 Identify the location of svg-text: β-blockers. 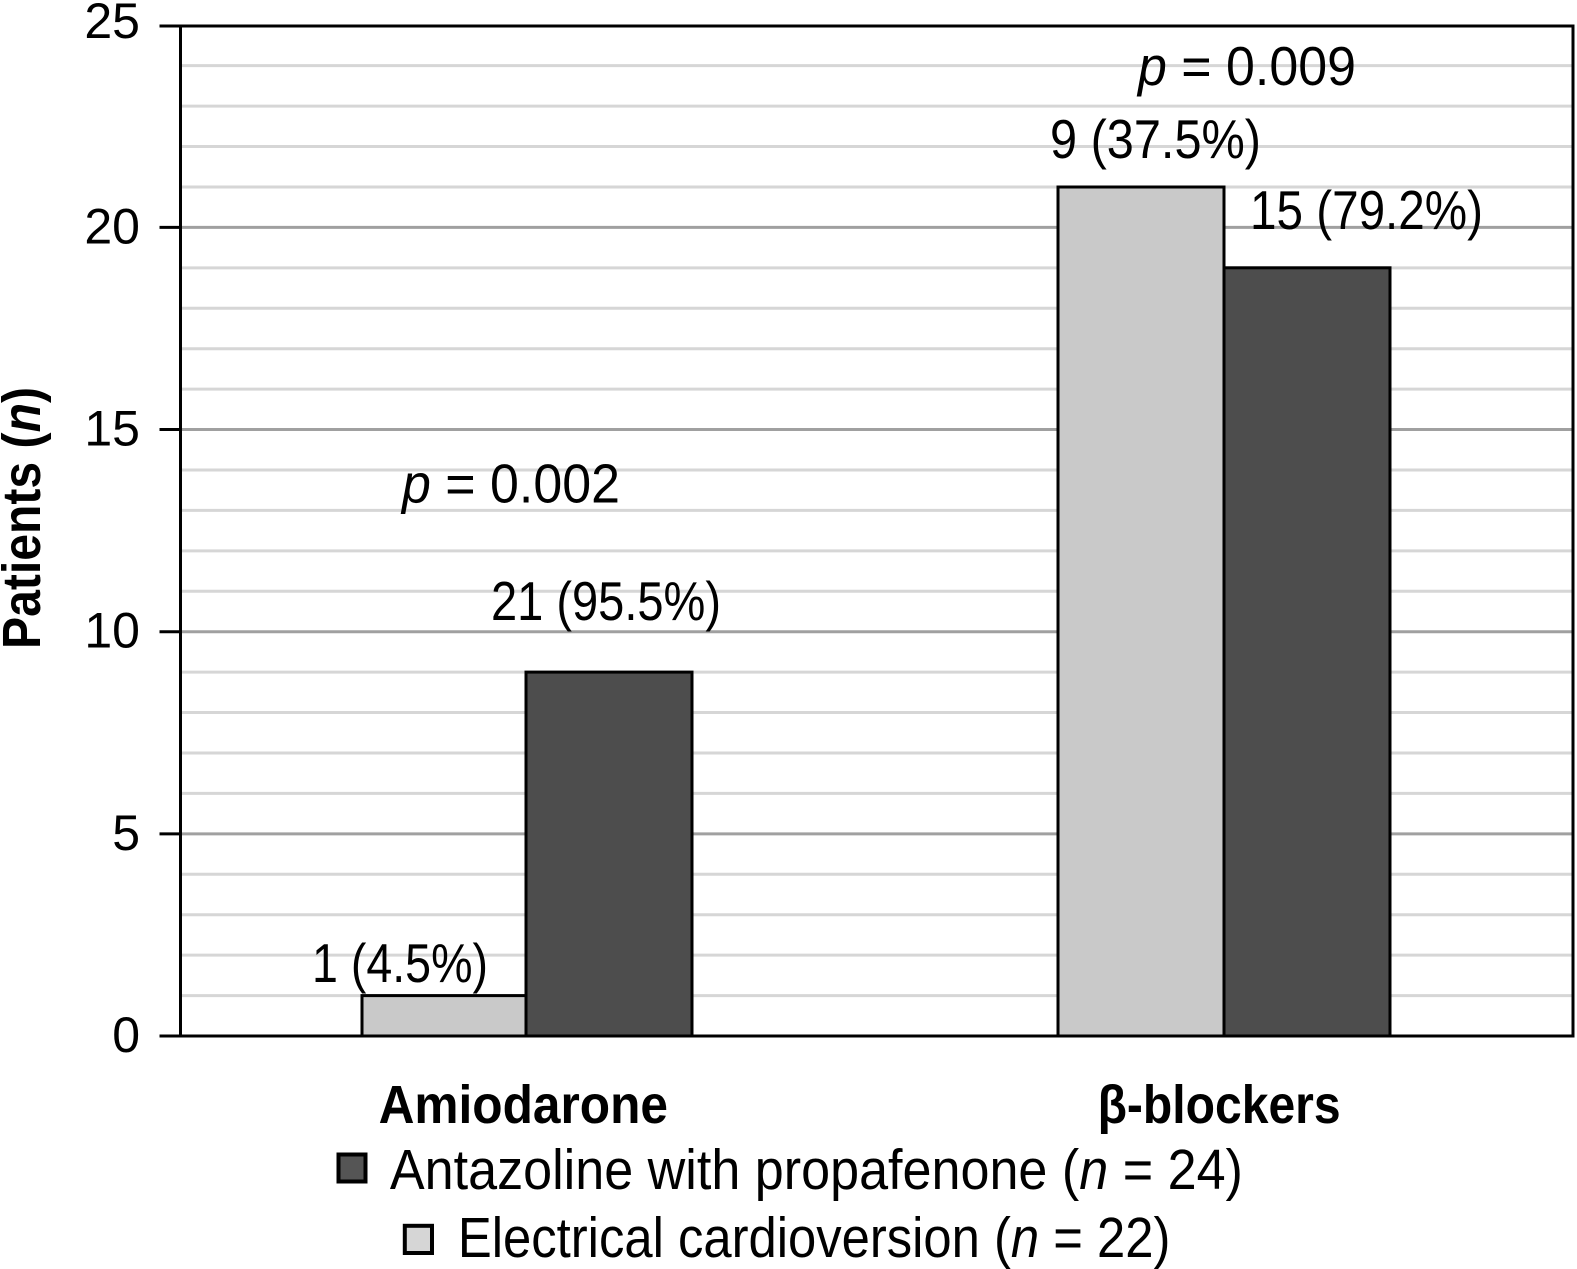
(1219, 1105).